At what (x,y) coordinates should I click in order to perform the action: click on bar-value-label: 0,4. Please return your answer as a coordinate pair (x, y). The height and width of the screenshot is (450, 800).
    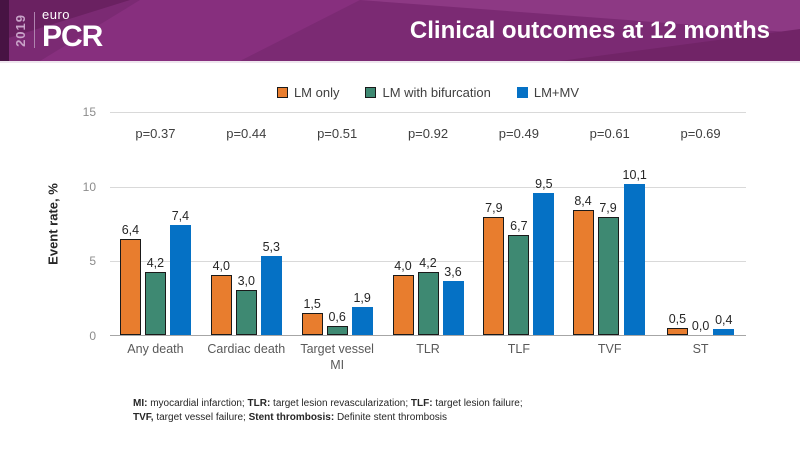
    Looking at the image, I should click on (724, 320).